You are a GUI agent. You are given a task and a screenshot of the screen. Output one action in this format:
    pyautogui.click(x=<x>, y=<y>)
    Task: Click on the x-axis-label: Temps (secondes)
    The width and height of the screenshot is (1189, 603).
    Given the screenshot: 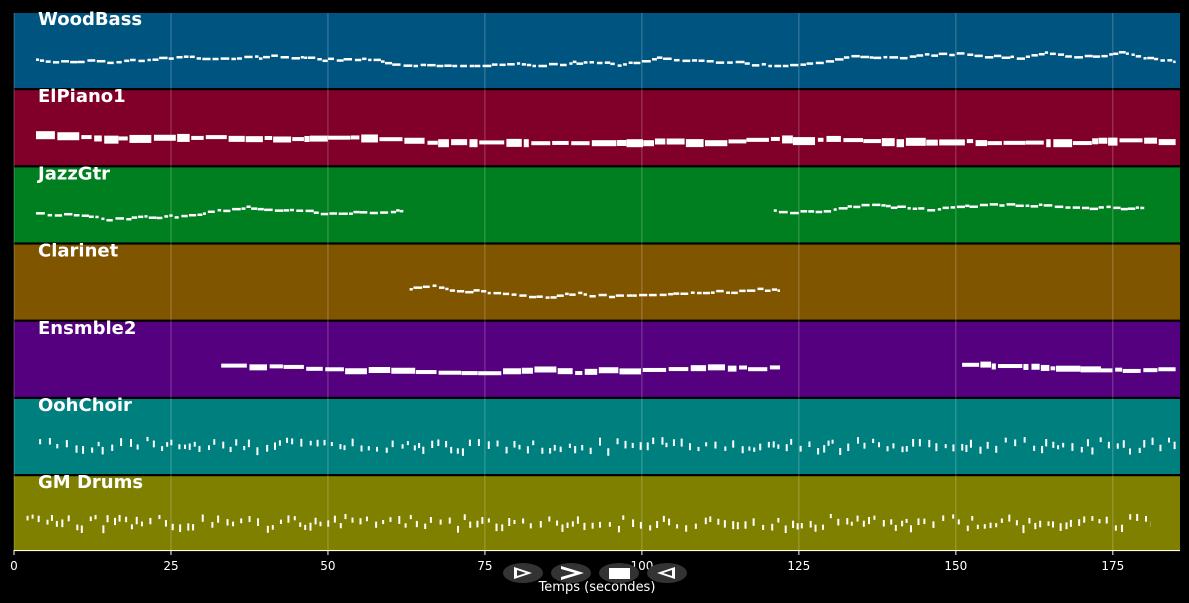 What is the action you would take?
    pyautogui.click(x=597, y=587)
    